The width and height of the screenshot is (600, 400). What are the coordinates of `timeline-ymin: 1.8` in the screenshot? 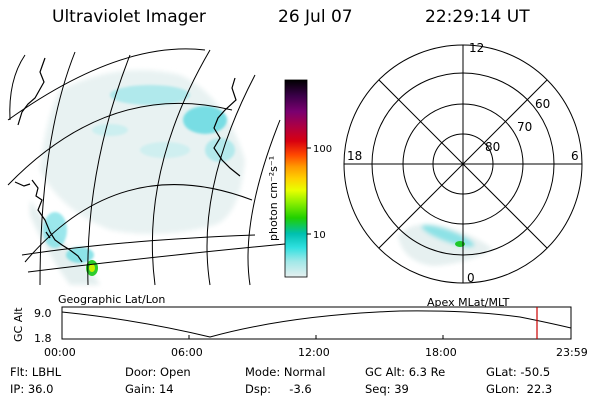 It's located at (43, 338).